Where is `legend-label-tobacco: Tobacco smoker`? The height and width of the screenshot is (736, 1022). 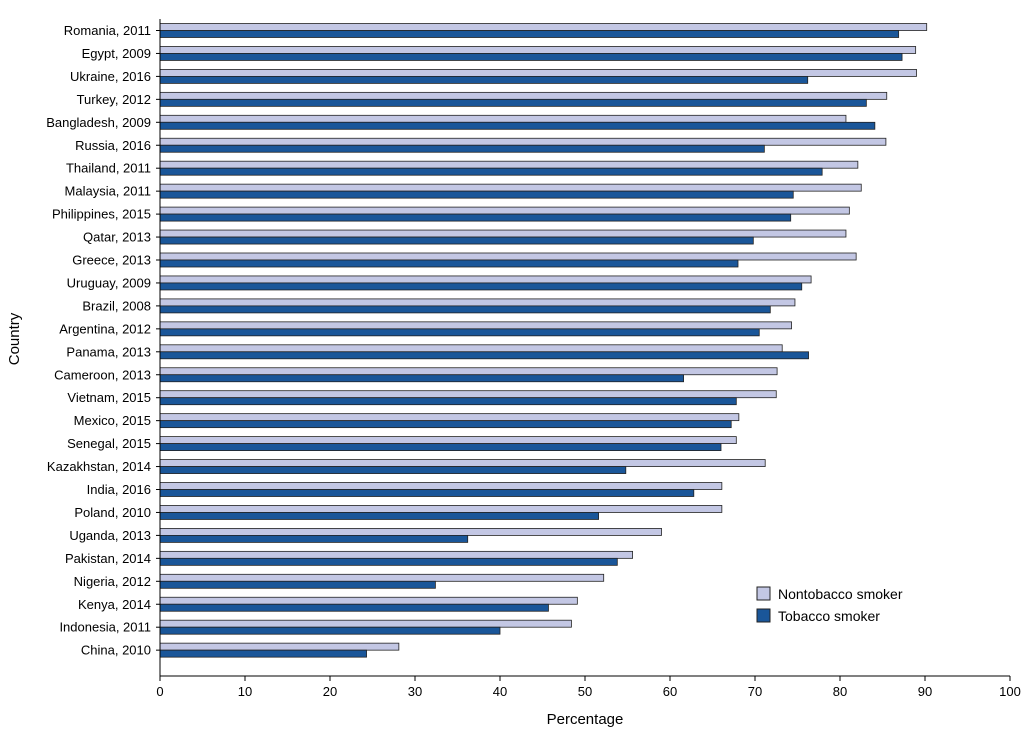
legend-label-tobacco: Tobacco smoker is located at coordinates (829, 616).